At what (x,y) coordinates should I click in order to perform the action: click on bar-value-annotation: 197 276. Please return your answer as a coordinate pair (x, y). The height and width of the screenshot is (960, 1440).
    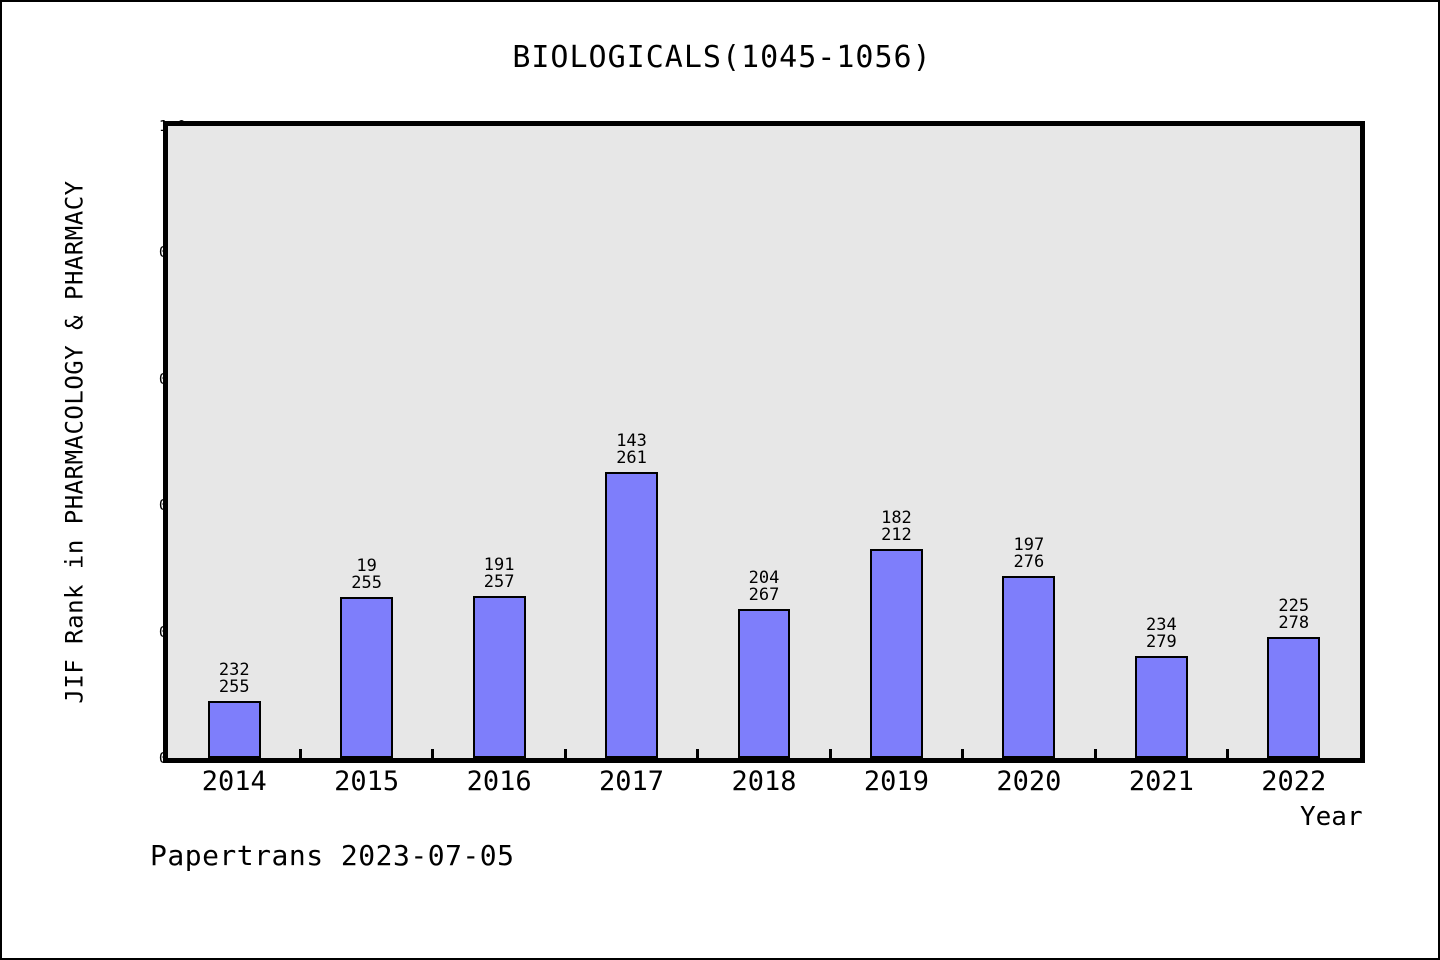
    Looking at the image, I should click on (1029, 553).